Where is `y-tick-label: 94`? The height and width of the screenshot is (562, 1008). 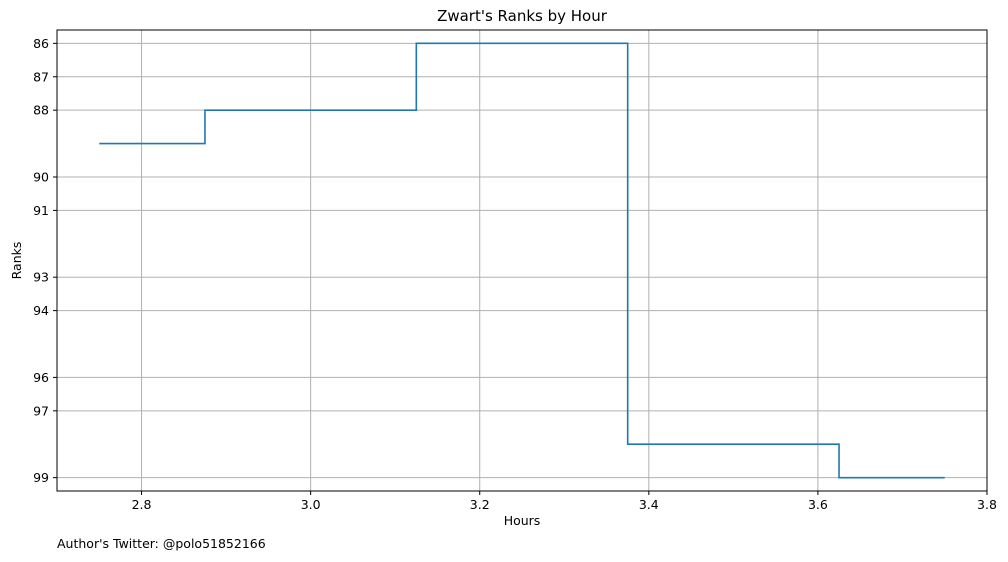
y-tick-label: 94 is located at coordinates (41, 310).